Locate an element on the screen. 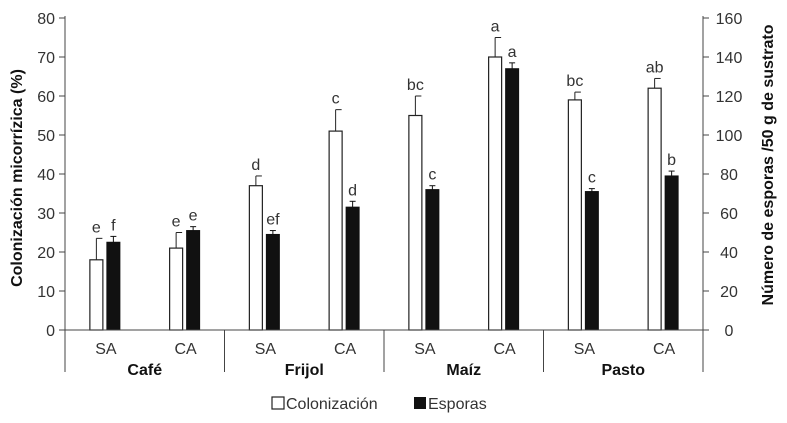 This screenshot has width=787, height=423. sig-letter-esporas: ef is located at coordinates (273, 220).